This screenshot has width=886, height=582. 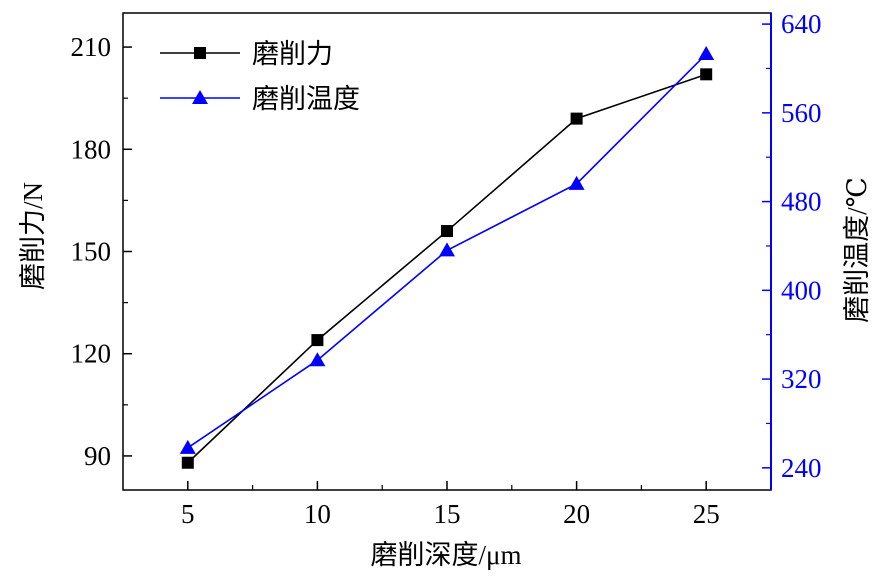 What do you see at coordinates (91, 47) in the screenshot?
I see `left-y-tick-label: 210` at bounding box center [91, 47].